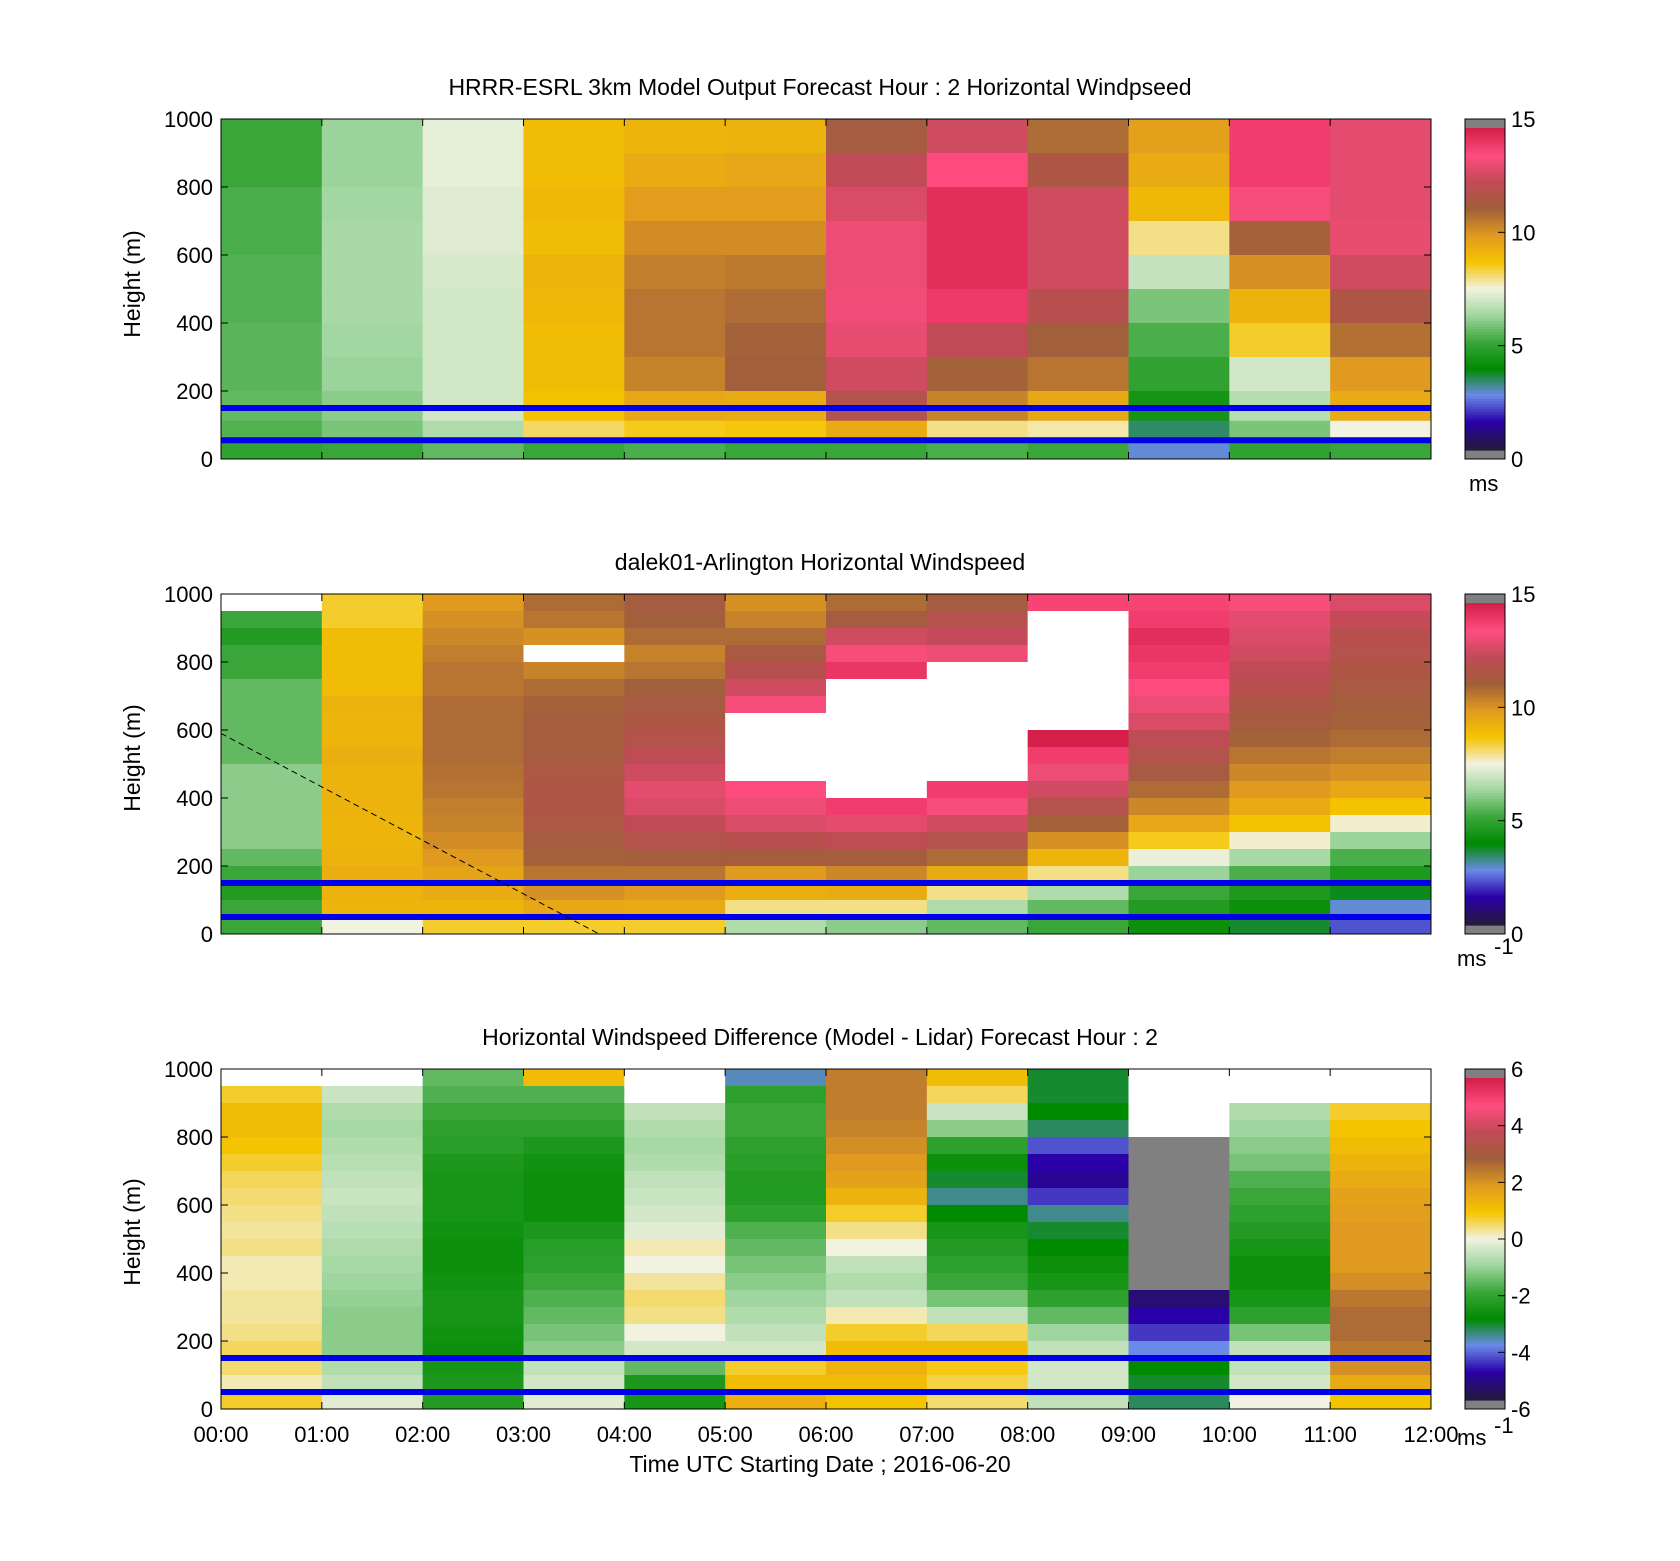  Describe the element at coordinates (194, 866) in the screenshot. I see `y-tick-label: 200` at that location.